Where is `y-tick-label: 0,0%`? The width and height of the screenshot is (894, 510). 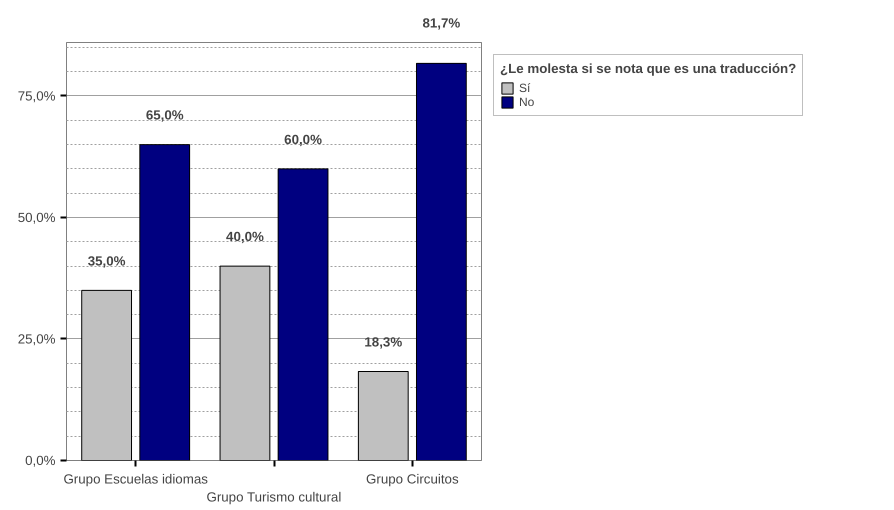
y-tick-label: 0,0% is located at coordinates (40, 460).